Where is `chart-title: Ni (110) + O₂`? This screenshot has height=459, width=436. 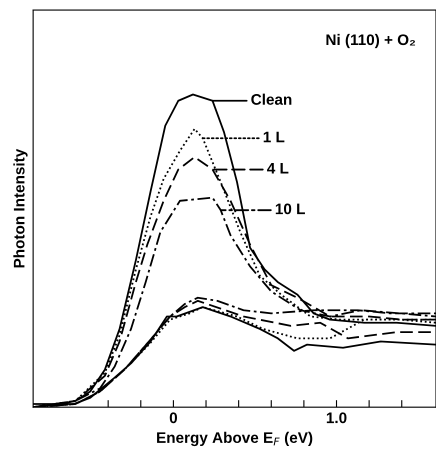
chart-title: Ni (110) + O₂ is located at coordinates (371, 41).